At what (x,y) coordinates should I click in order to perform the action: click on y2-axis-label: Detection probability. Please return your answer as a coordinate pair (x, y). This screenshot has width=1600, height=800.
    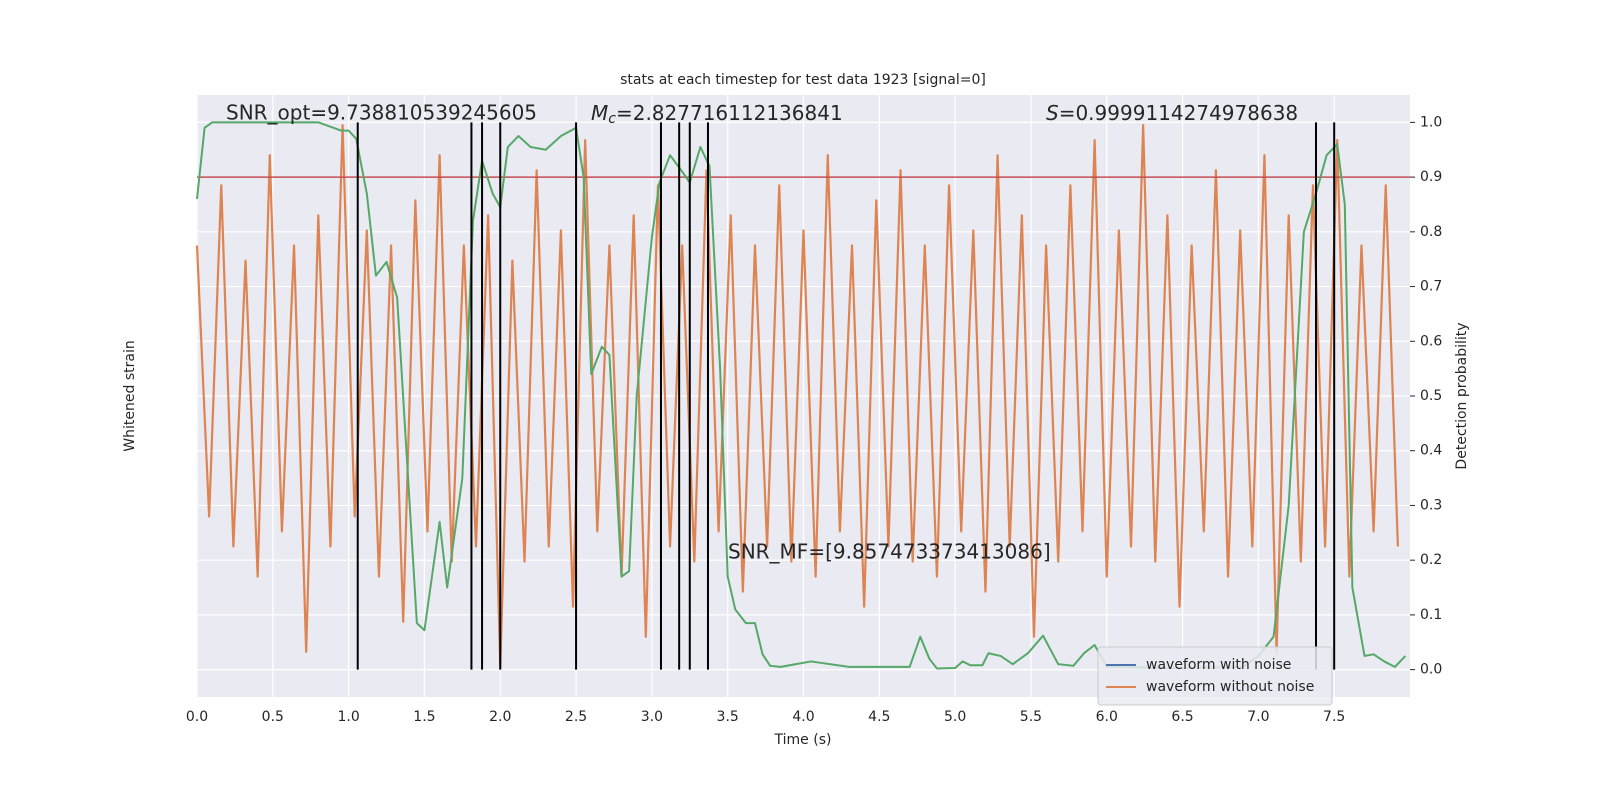
    Looking at the image, I should click on (1462, 395).